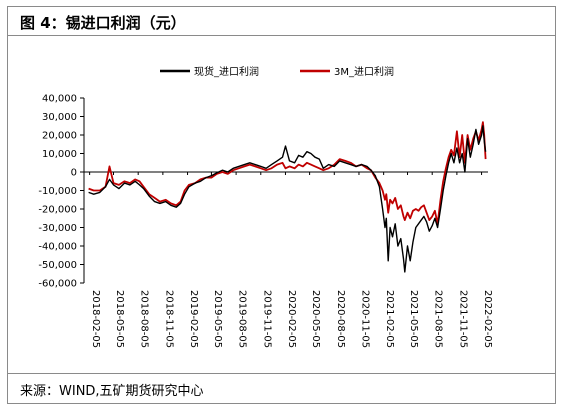  What do you see at coordinates (364, 319) in the screenshot?
I see `x-tick-label: 2020-11-05` at bounding box center [364, 319].